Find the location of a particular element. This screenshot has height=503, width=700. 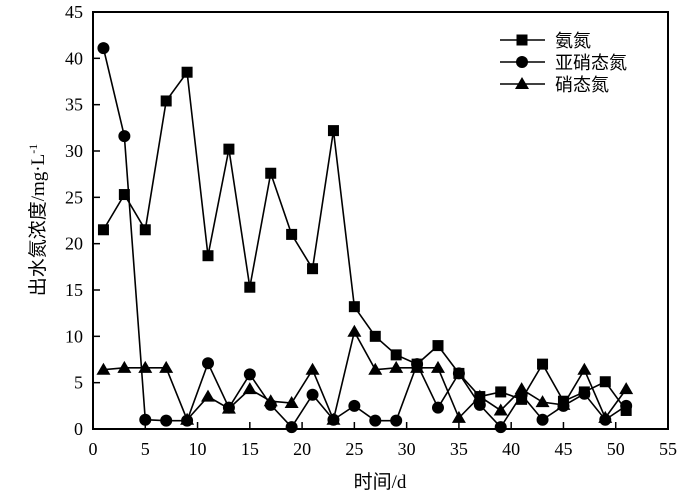

x-tick-label: 0 is located at coordinates (93, 449).